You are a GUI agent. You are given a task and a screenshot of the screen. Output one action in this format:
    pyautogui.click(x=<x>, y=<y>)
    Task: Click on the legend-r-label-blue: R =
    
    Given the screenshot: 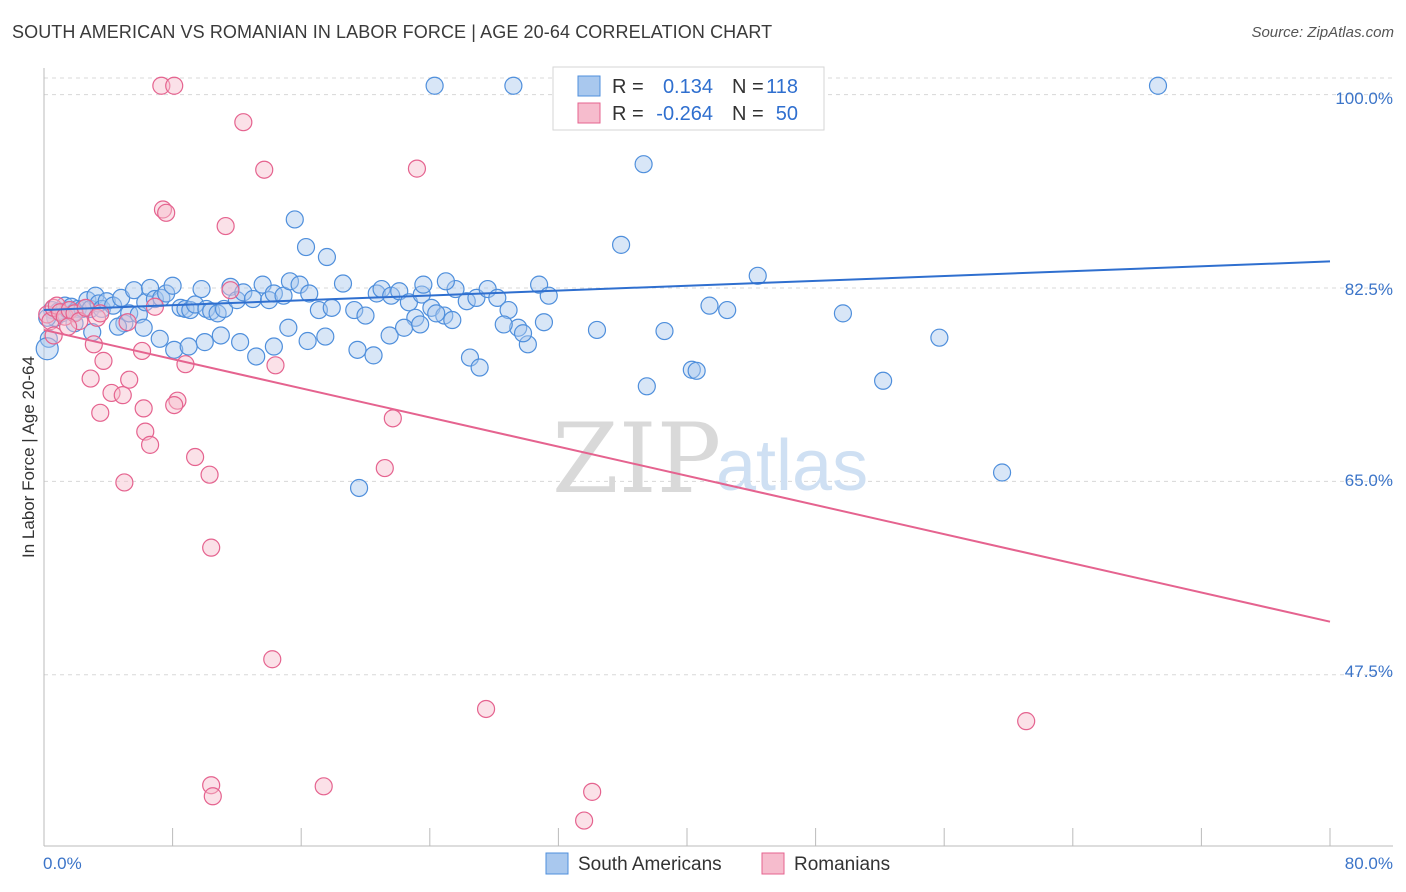 What is the action you would take?
    pyautogui.click(x=628, y=87)
    